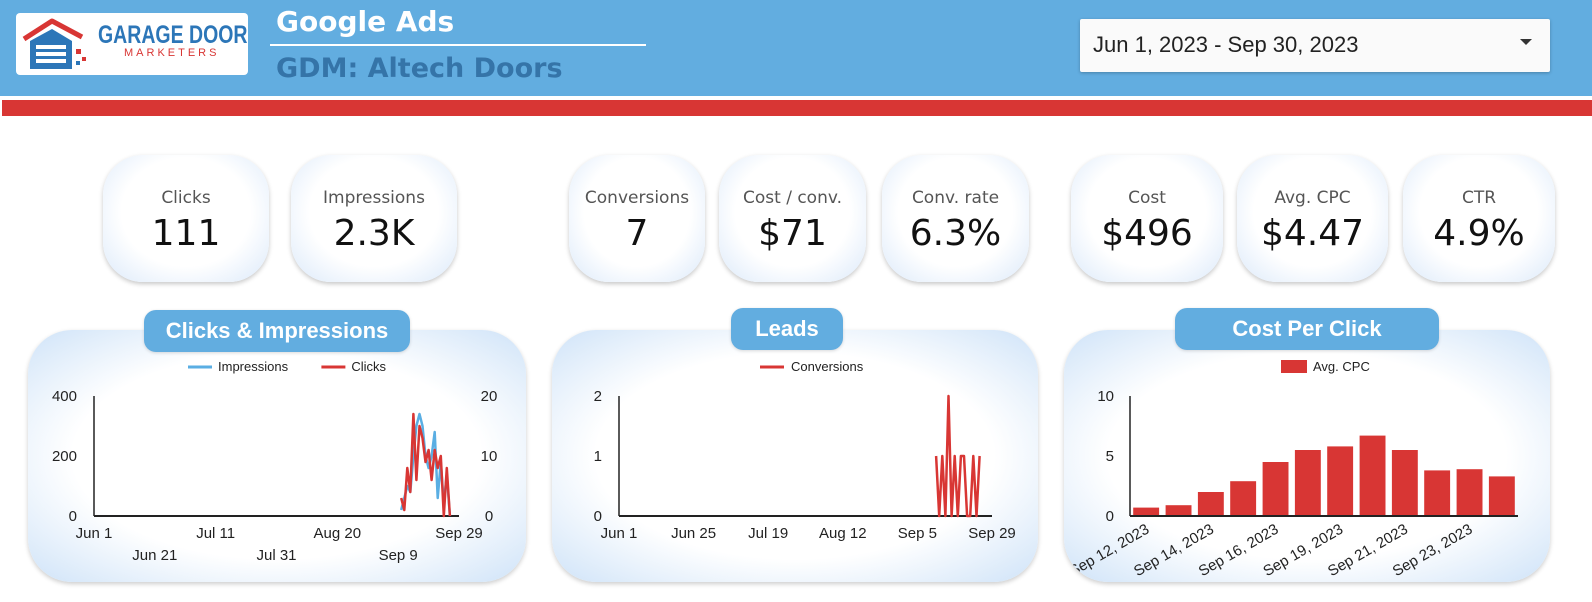 This screenshot has height=602, width=1592. I want to click on kpi-label: Avg. CPC, so click(1312, 198).